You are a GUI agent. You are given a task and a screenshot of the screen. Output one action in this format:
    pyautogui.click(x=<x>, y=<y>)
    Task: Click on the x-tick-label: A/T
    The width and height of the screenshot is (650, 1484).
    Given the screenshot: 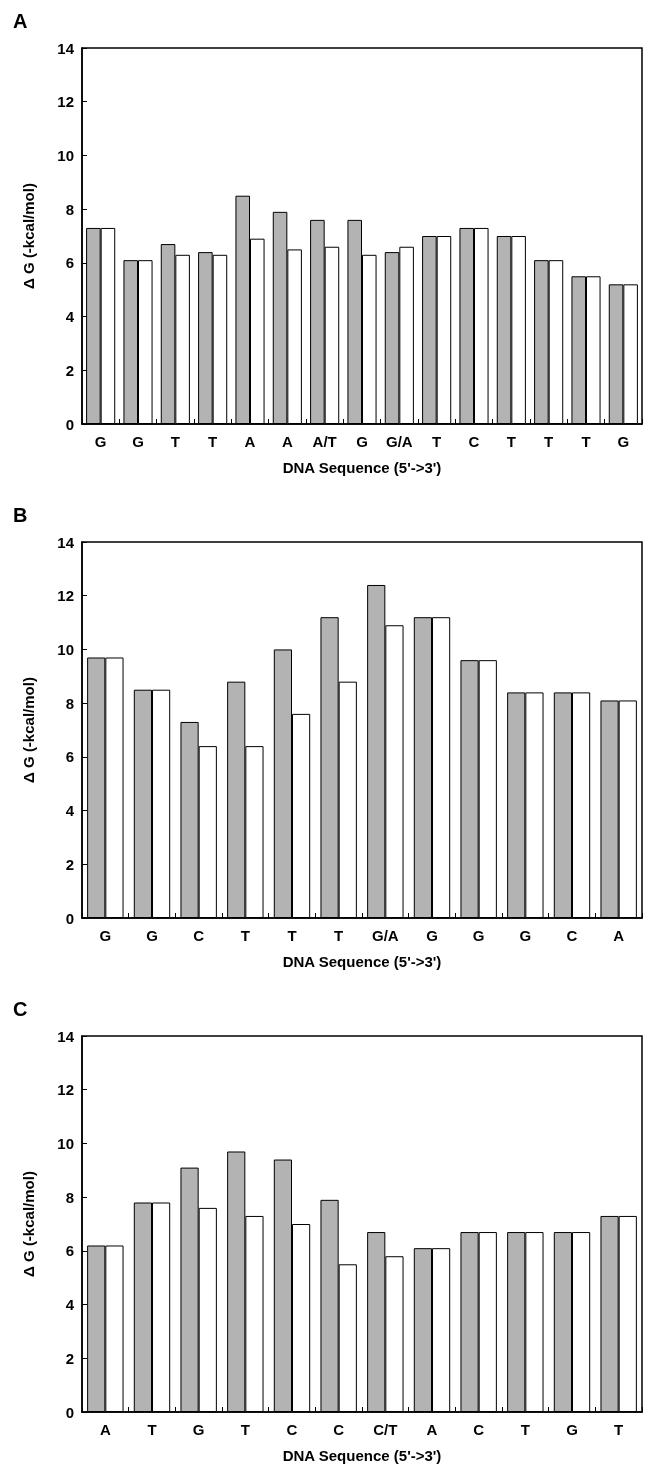 What is the action you would take?
    pyautogui.click(x=324, y=441)
    